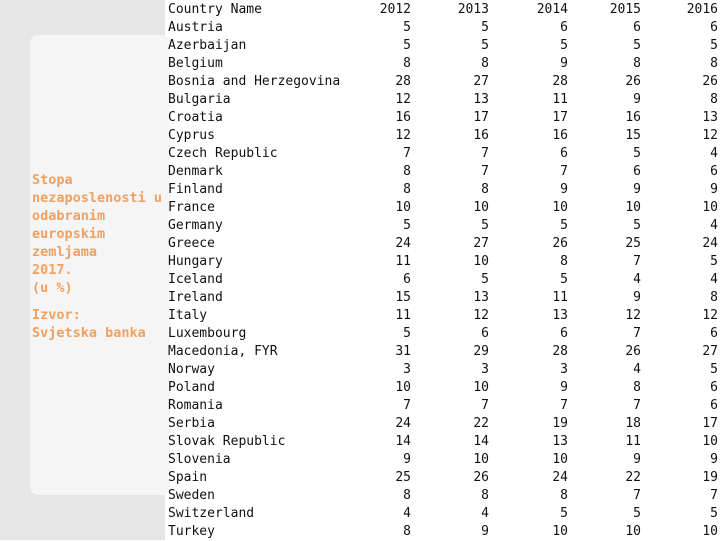 The width and height of the screenshot is (720, 541). What do you see at coordinates (211, 513) in the screenshot?
I see `country-name: Switzerland` at bounding box center [211, 513].